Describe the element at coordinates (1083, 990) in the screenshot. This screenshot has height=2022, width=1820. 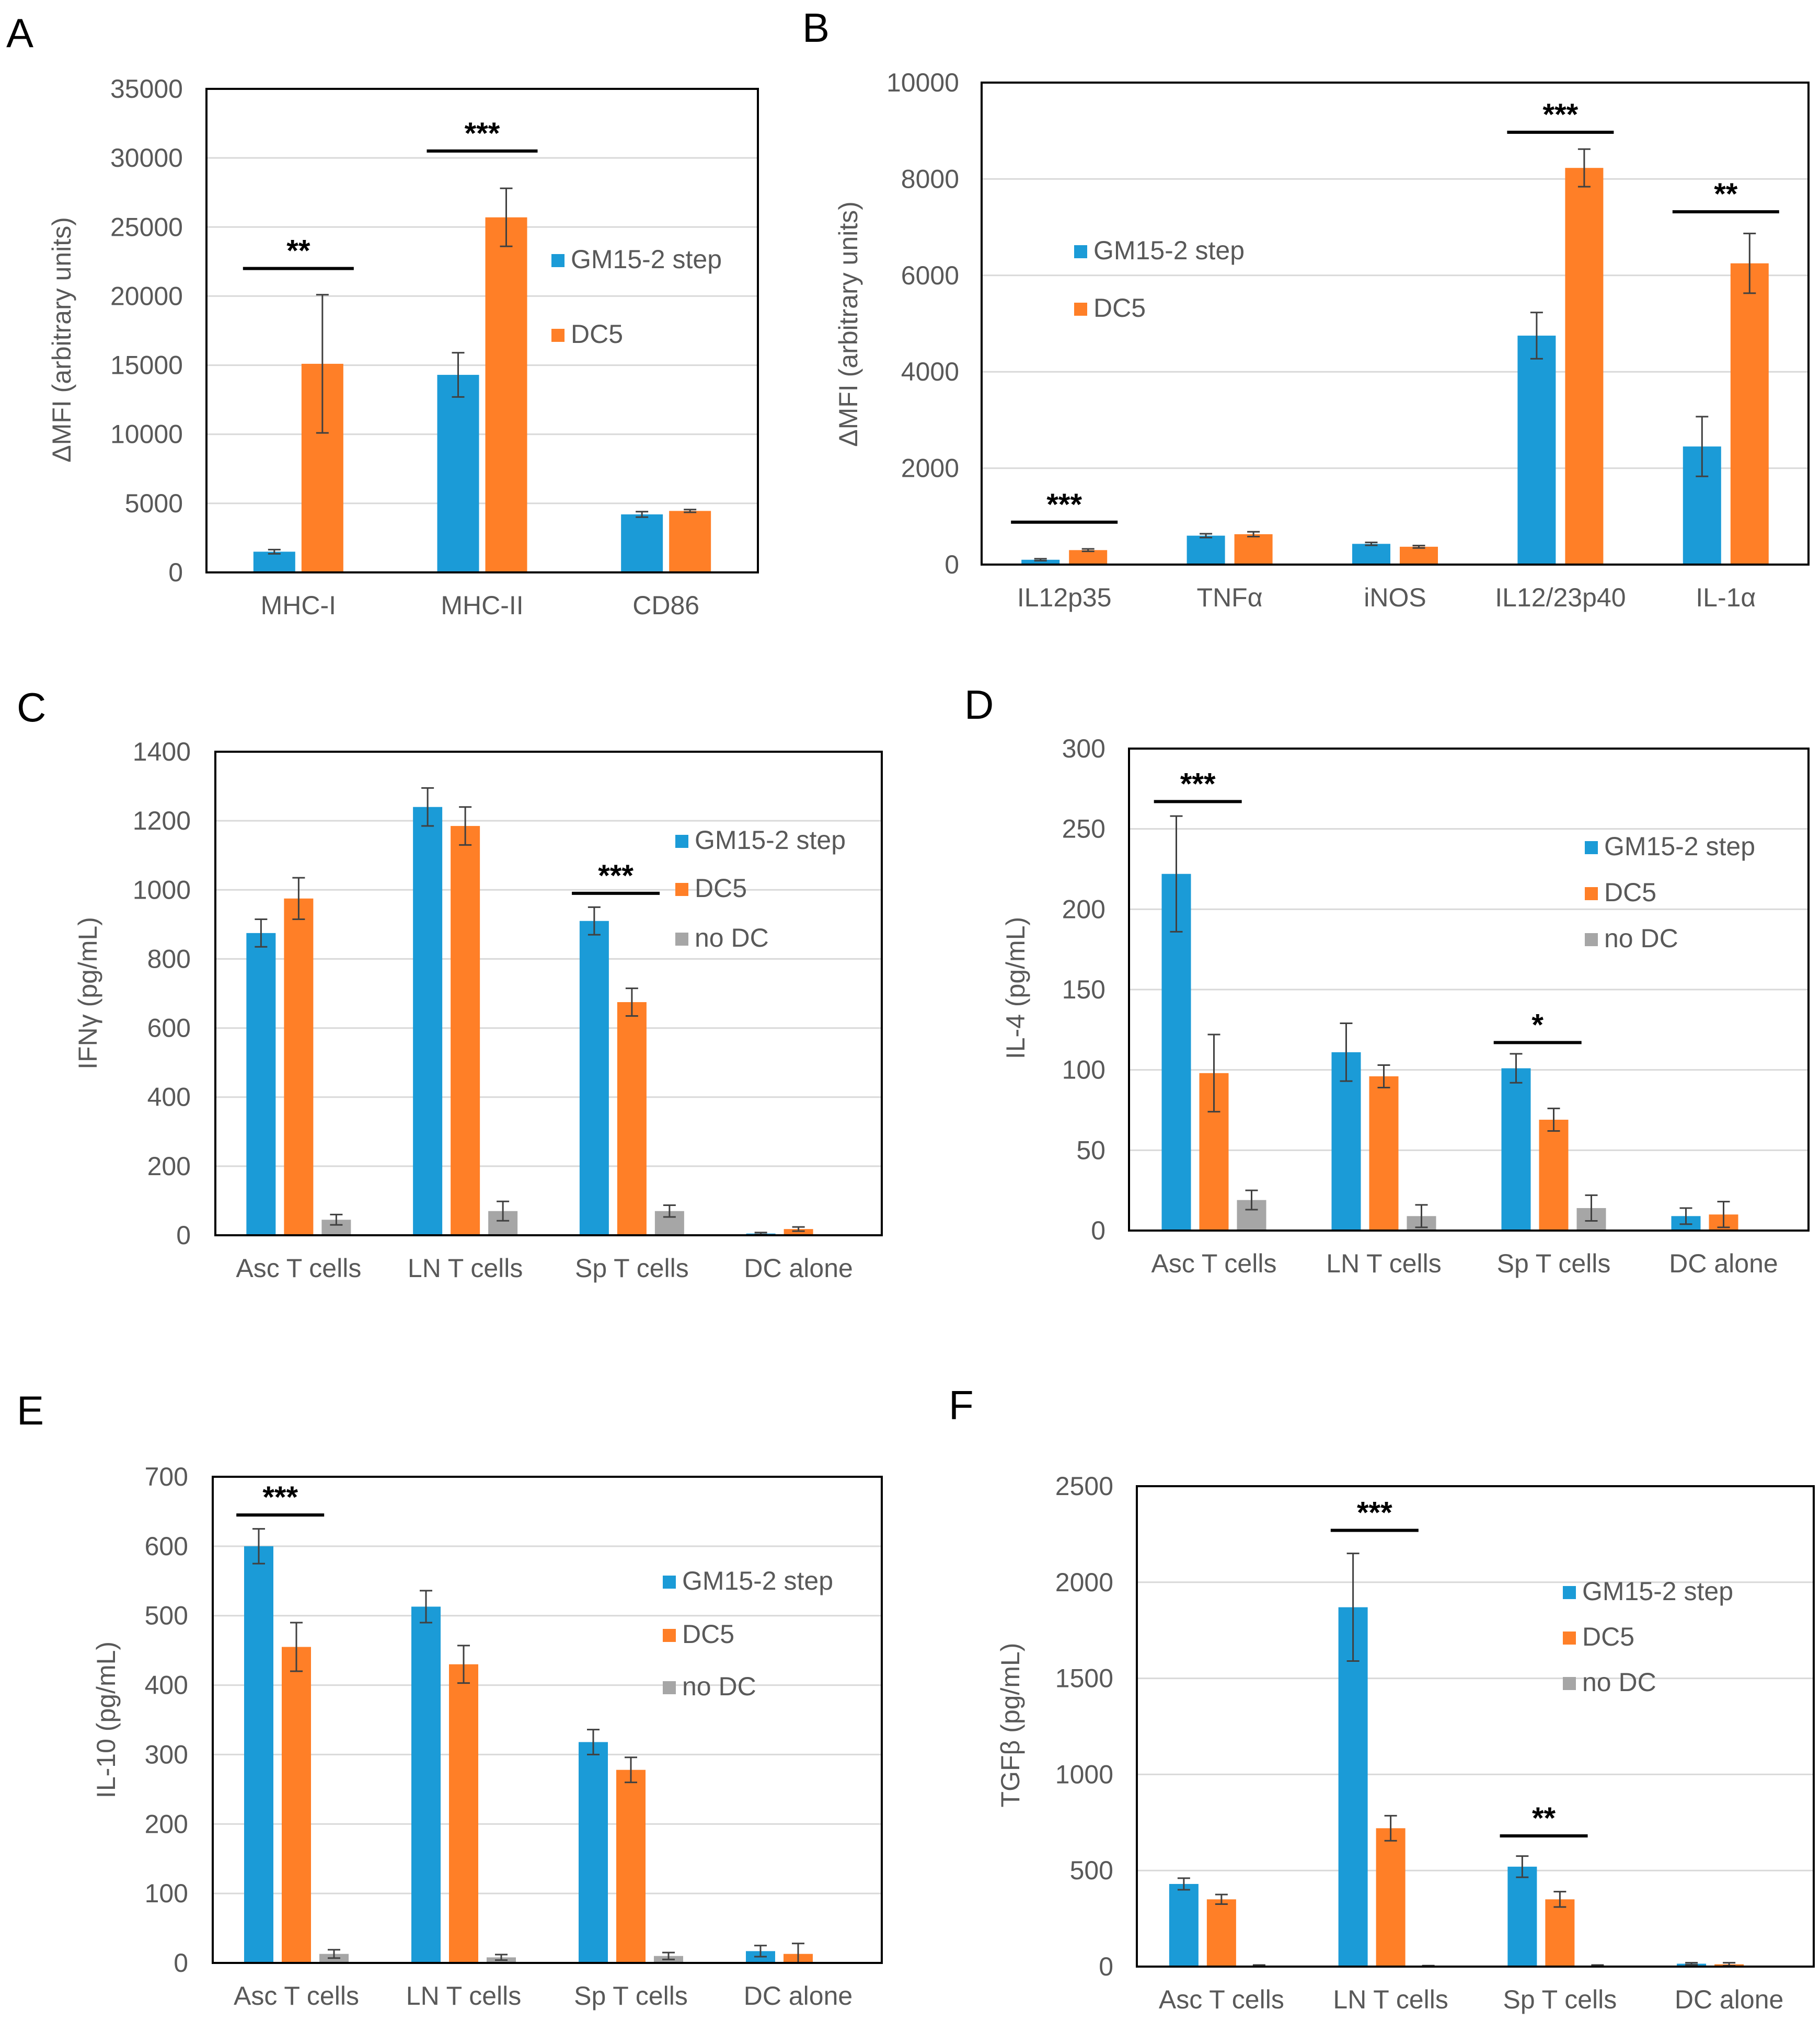
I see `y-tick-label: 150` at that location.